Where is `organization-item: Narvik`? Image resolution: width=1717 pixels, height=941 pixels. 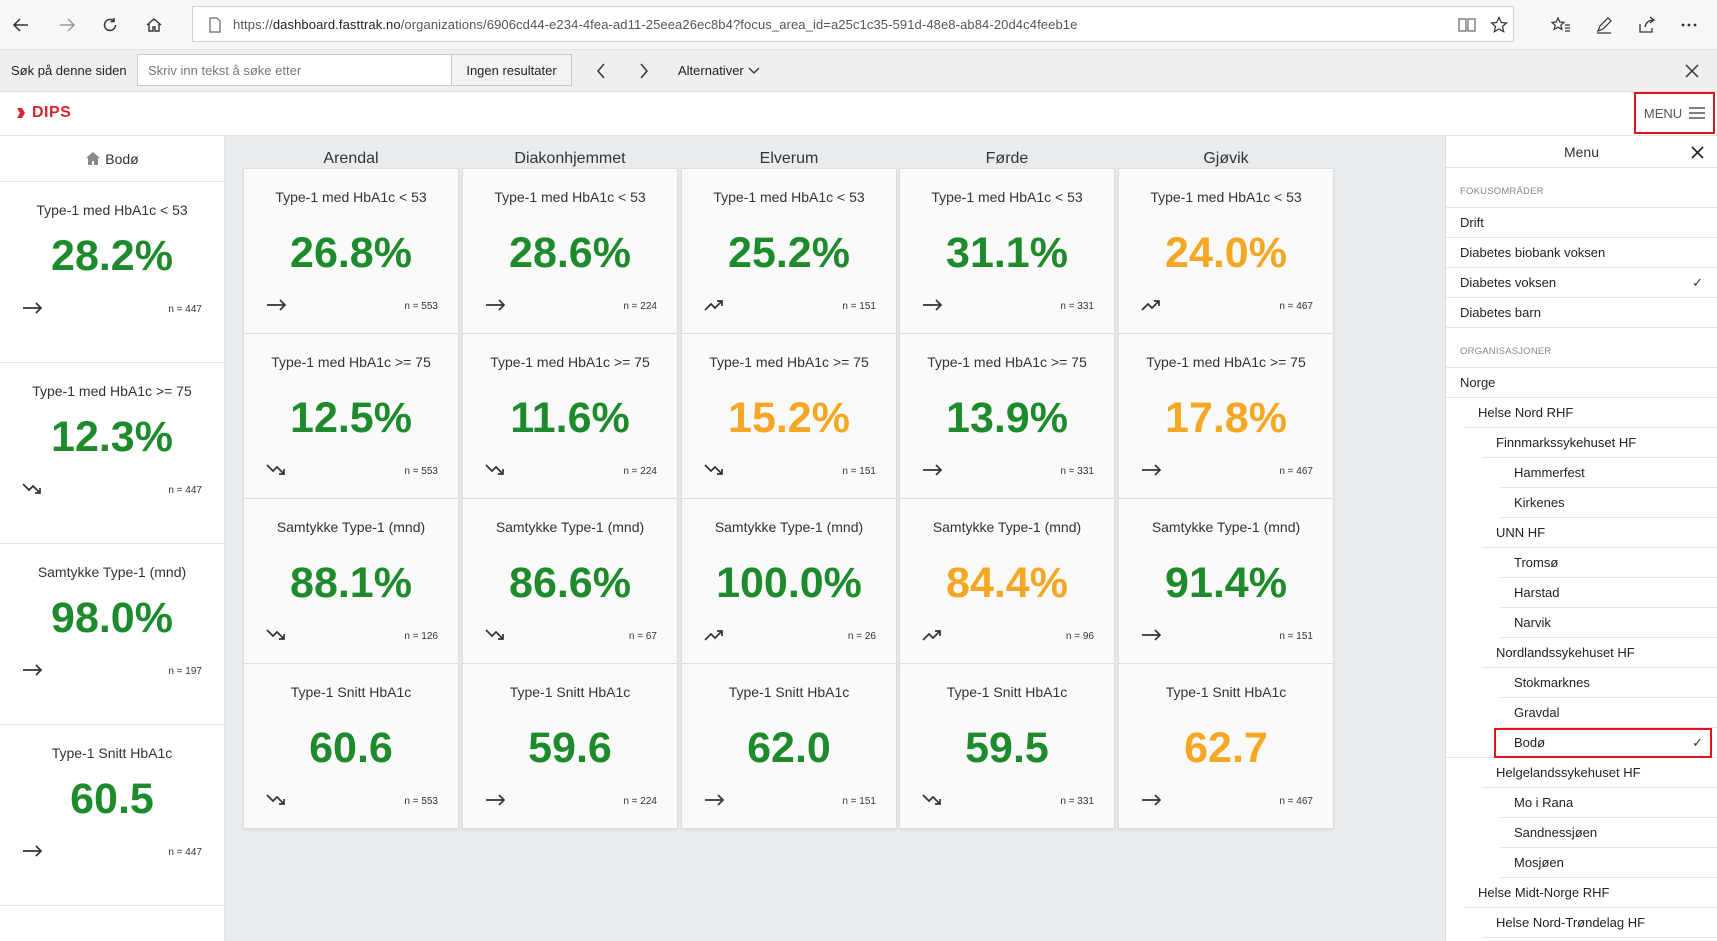 organization-item: Narvik is located at coordinates (1608, 623).